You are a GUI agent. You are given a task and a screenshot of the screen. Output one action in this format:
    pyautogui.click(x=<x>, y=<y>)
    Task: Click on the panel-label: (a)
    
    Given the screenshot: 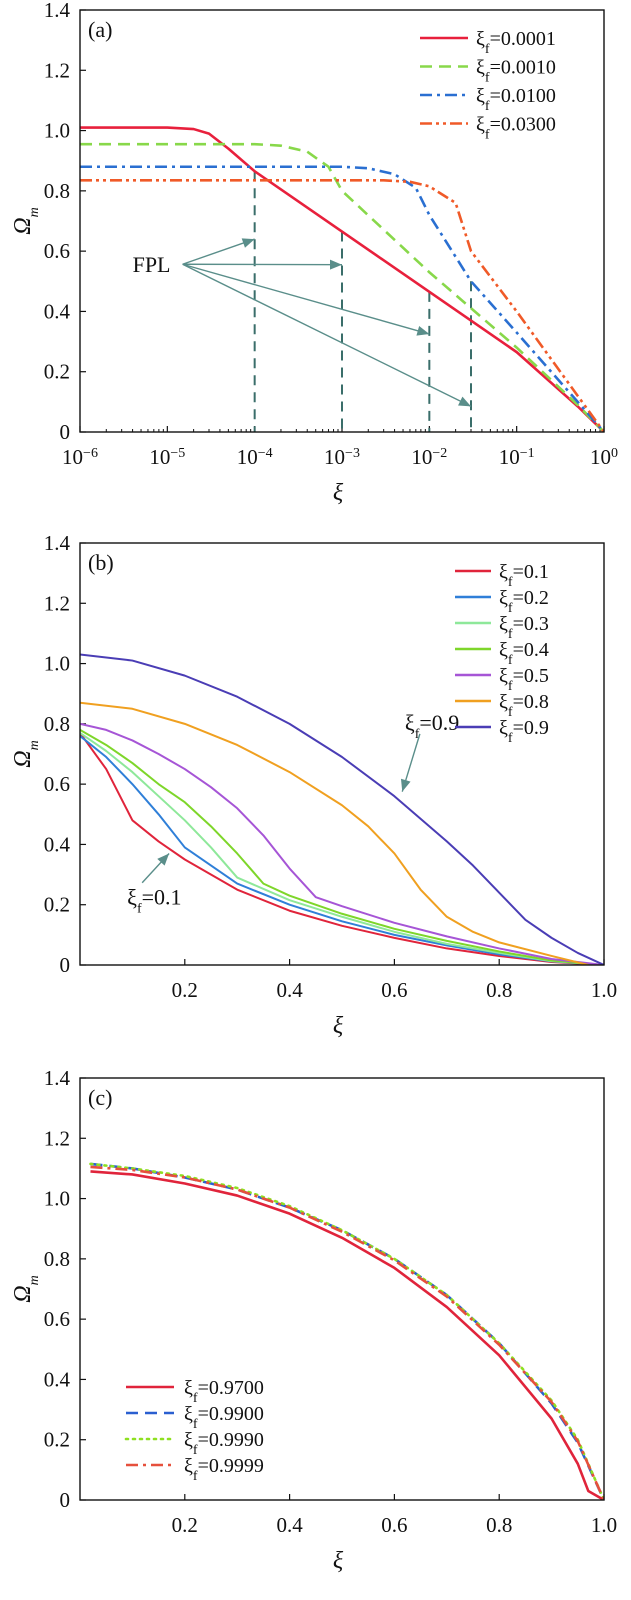 What is the action you would take?
    pyautogui.click(x=100, y=29)
    